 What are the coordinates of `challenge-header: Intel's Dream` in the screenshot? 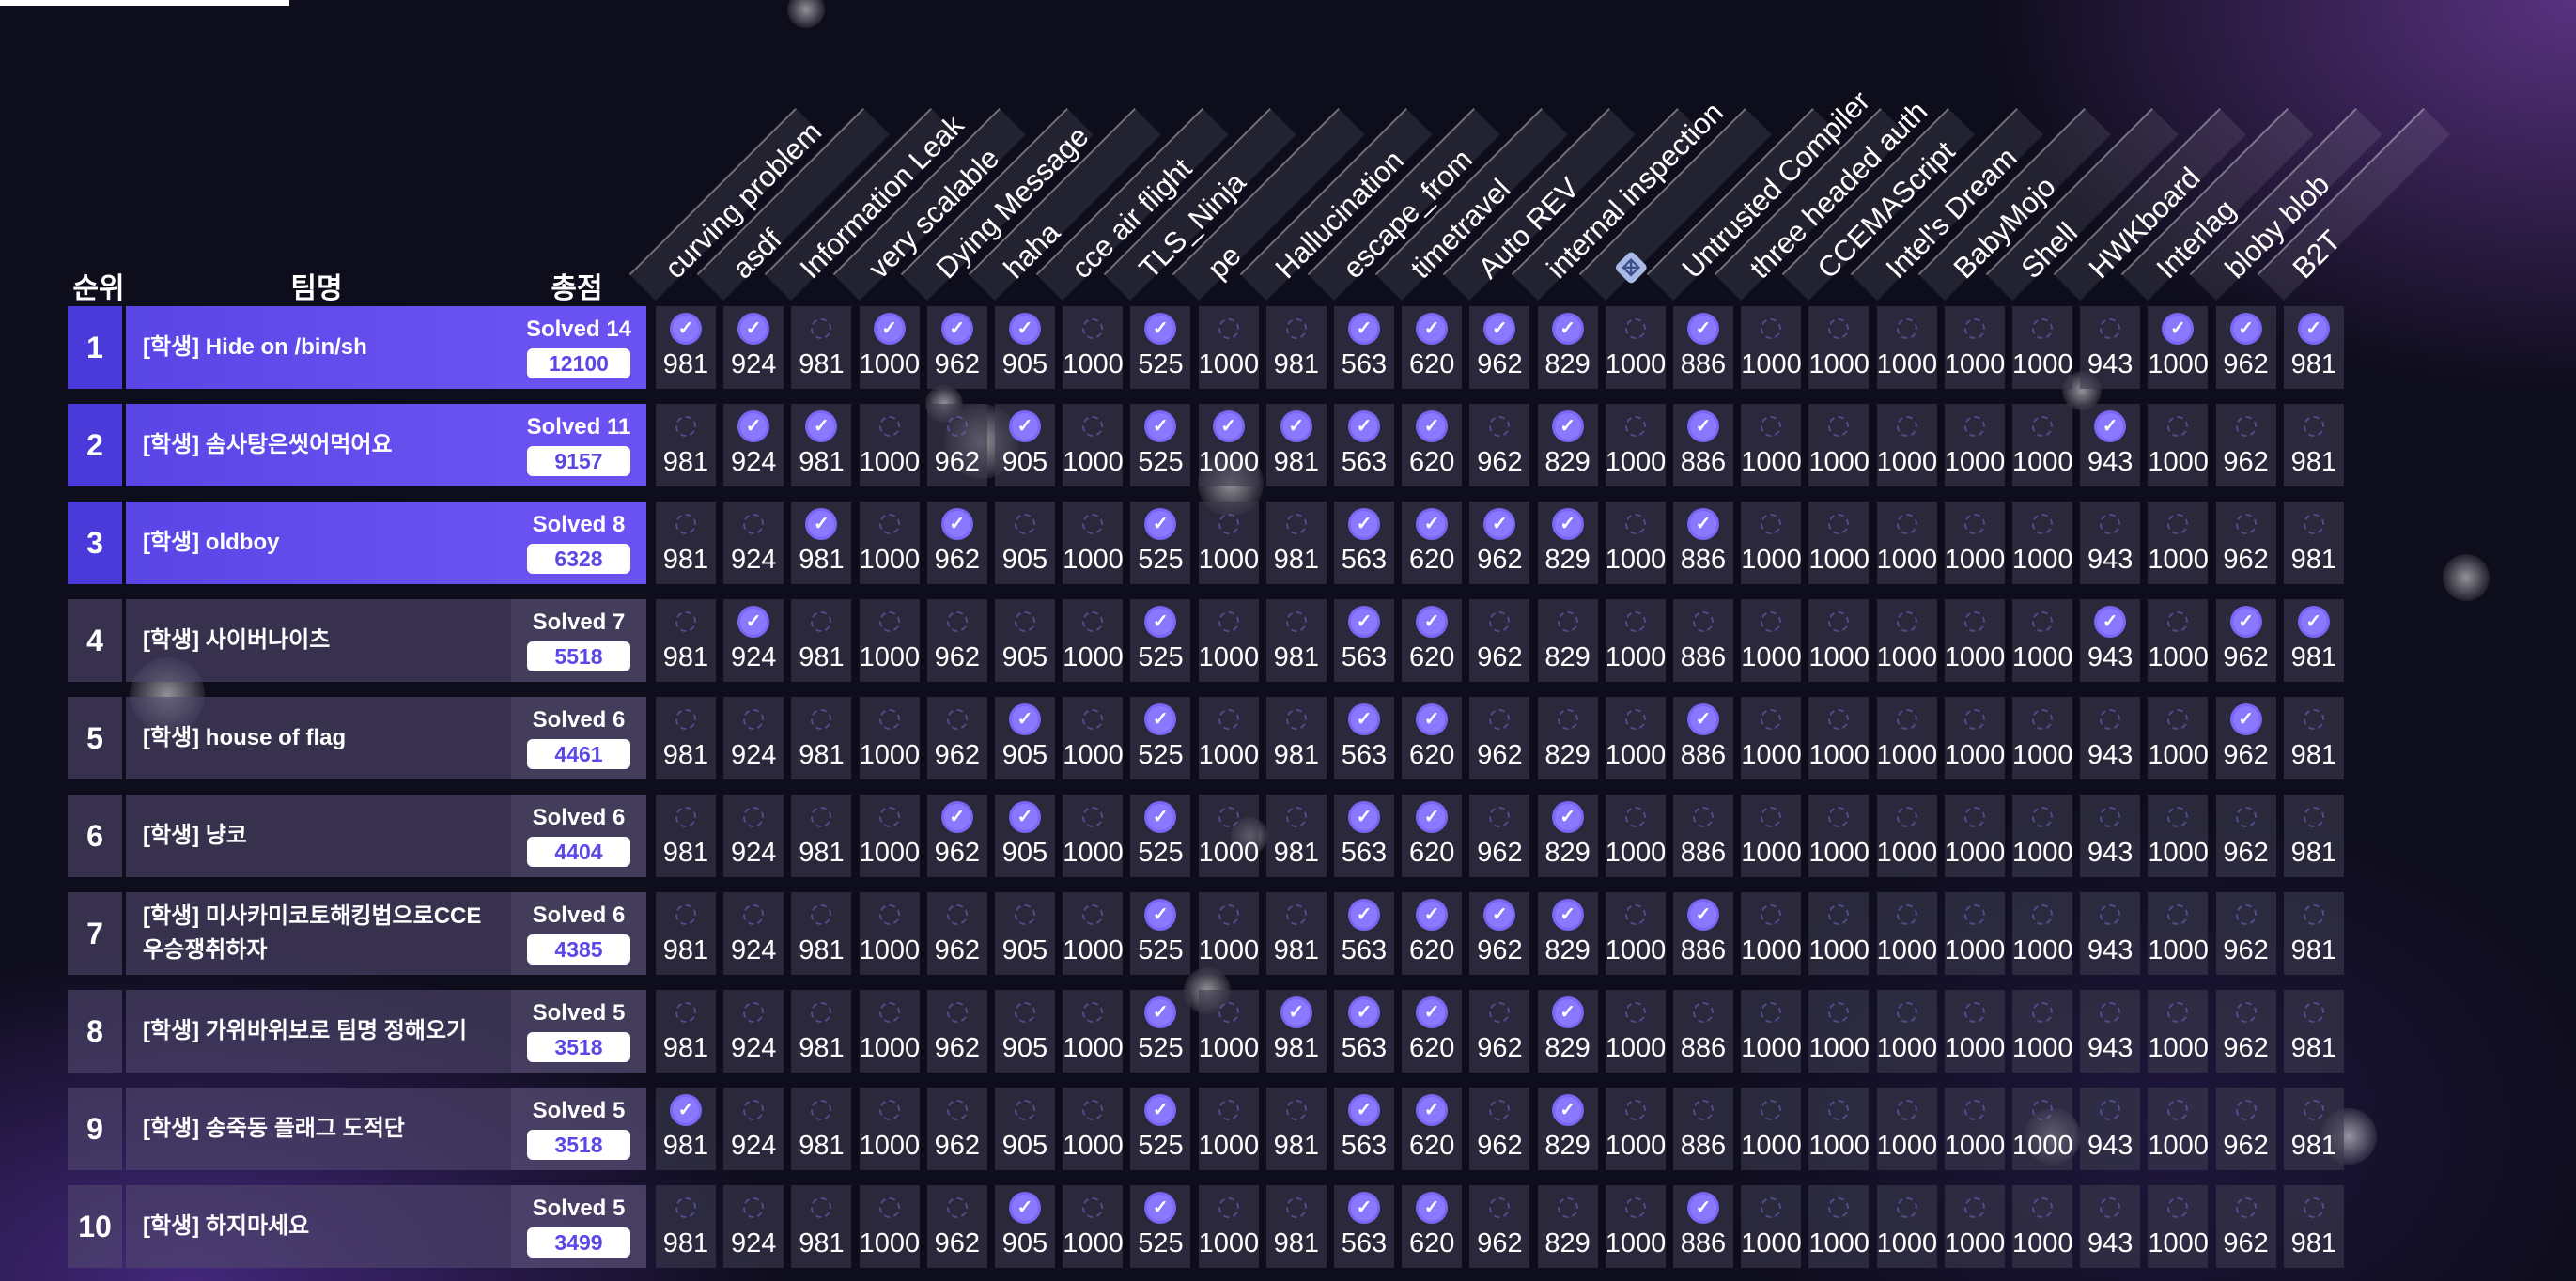 It's located at (1947, 151).